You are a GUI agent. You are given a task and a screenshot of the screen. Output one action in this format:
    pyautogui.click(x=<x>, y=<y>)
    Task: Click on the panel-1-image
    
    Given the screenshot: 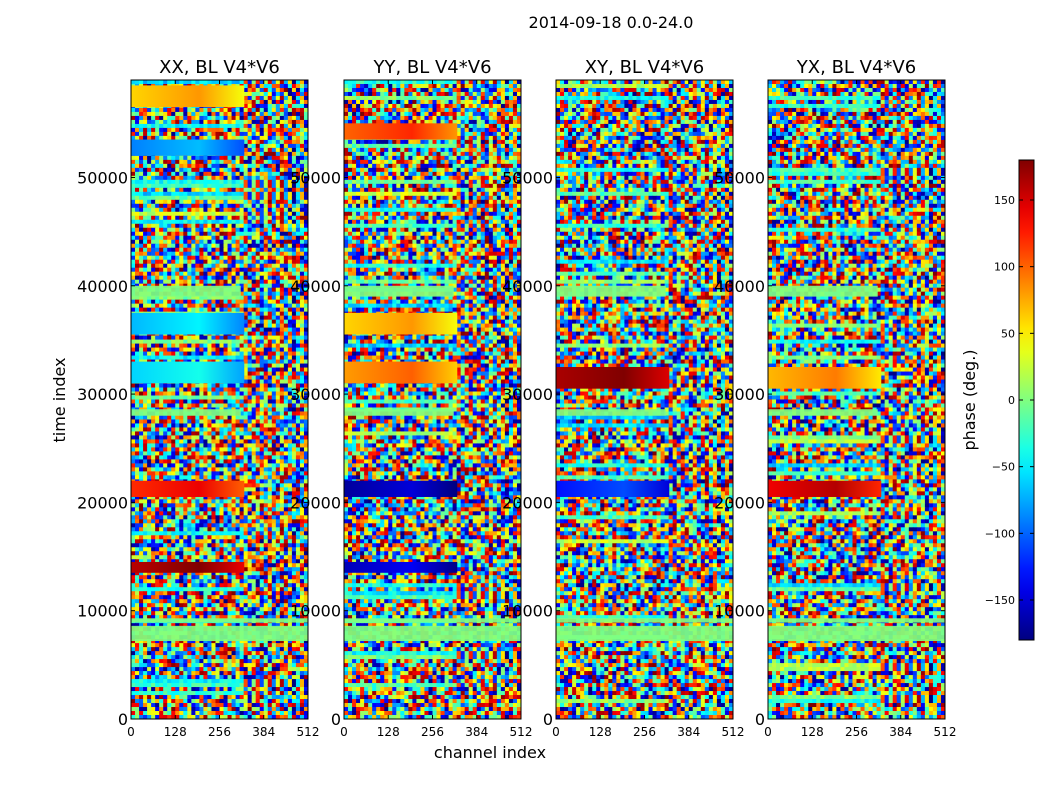 What is the action you would take?
    pyautogui.click(x=432, y=399)
    